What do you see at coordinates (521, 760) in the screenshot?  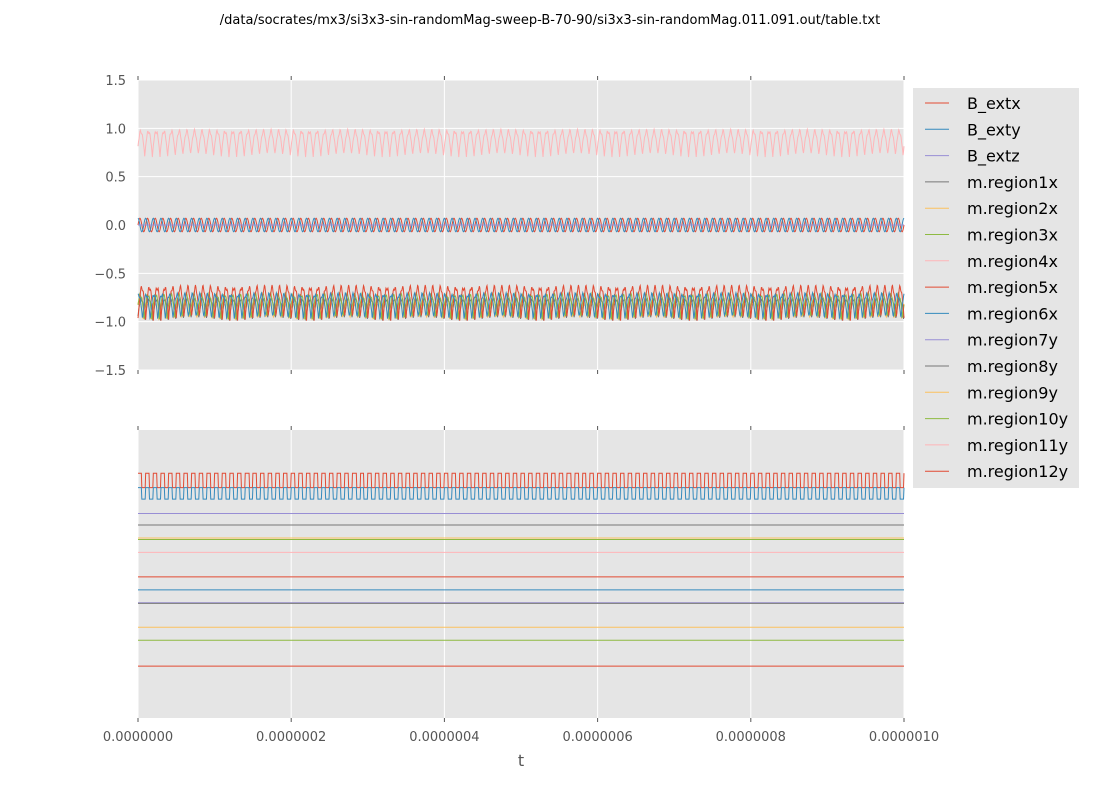 I see `x-axis-title: t` at bounding box center [521, 760].